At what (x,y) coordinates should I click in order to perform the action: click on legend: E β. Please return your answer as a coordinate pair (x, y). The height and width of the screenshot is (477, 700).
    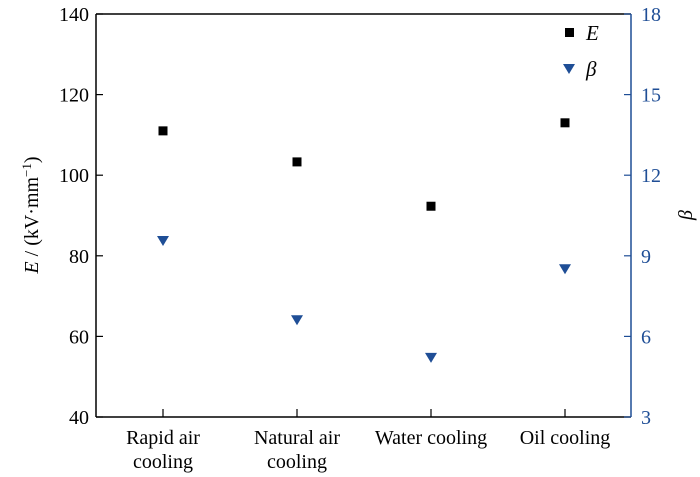
    Looking at the image, I should click on (581, 51).